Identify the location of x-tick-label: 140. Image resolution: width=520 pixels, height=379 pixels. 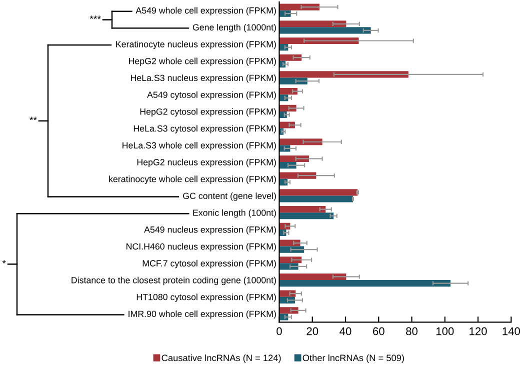
(511, 331).